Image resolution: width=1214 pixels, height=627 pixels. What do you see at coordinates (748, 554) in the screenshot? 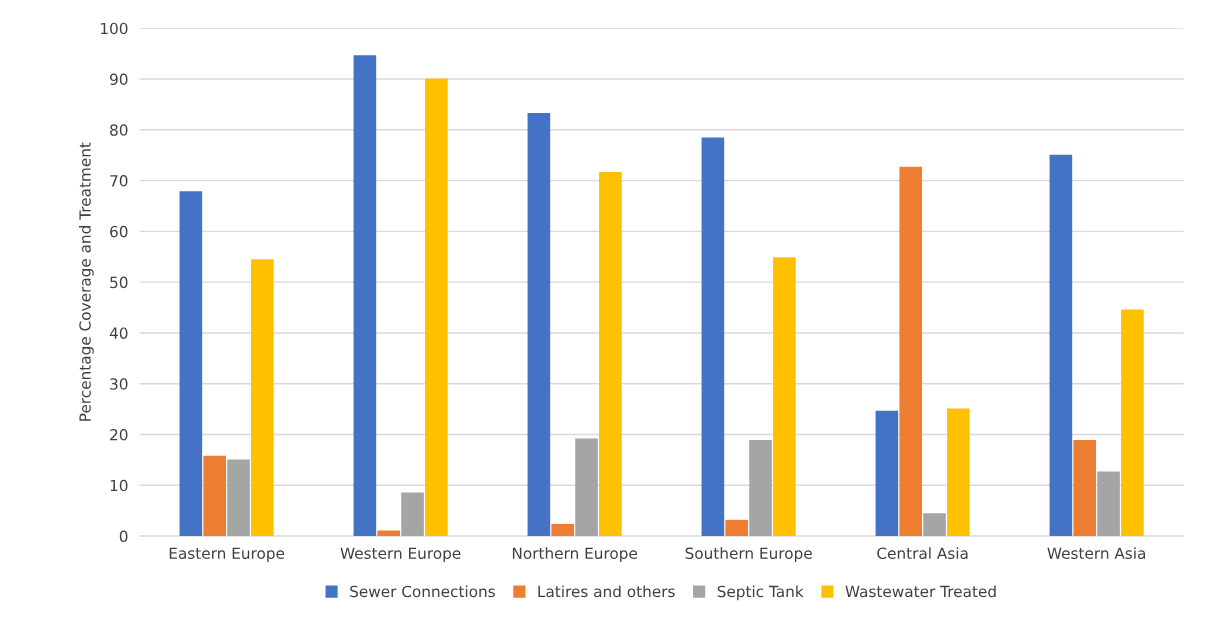
I see `x-tick-label: Southern Europe` at bounding box center [748, 554].